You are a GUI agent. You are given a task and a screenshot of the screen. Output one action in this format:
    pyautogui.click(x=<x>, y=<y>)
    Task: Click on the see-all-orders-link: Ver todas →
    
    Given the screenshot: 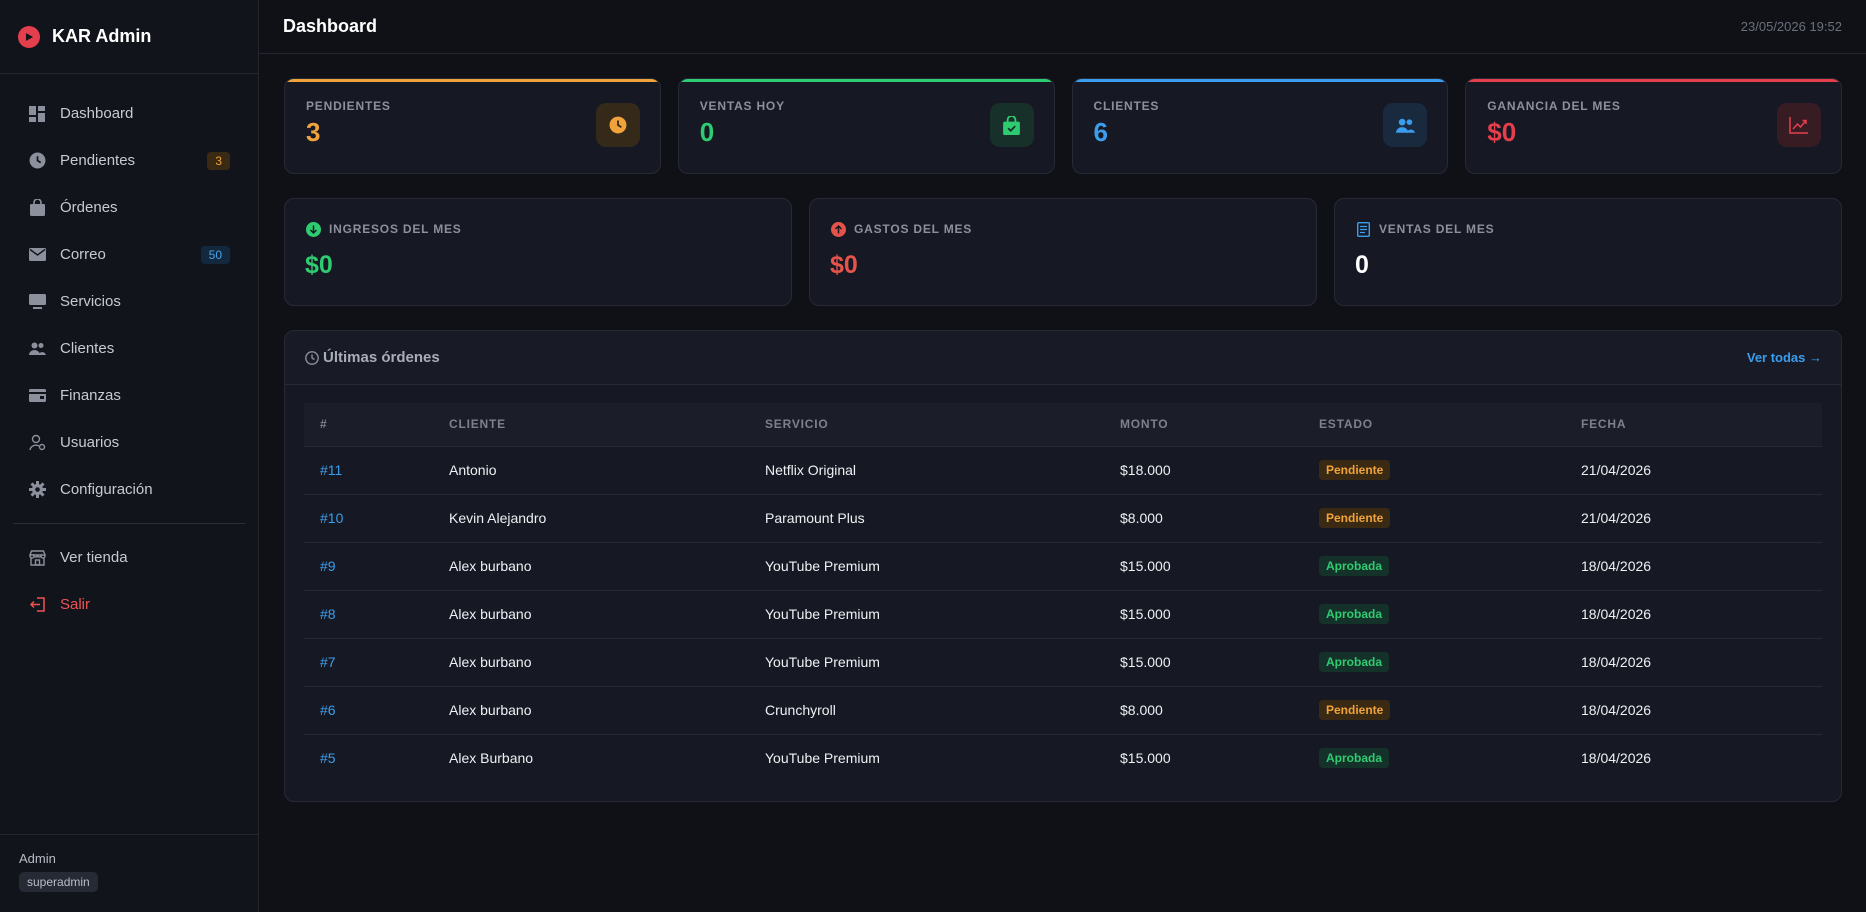 What is the action you would take?
    pyautogui.click(x=1784, y=357)
    